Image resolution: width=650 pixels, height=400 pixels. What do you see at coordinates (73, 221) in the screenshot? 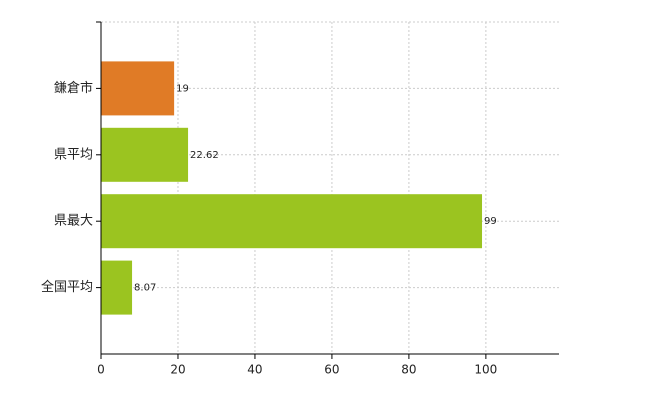
I see `y-tick-label: 県最大` at bounding box center [73, 221].